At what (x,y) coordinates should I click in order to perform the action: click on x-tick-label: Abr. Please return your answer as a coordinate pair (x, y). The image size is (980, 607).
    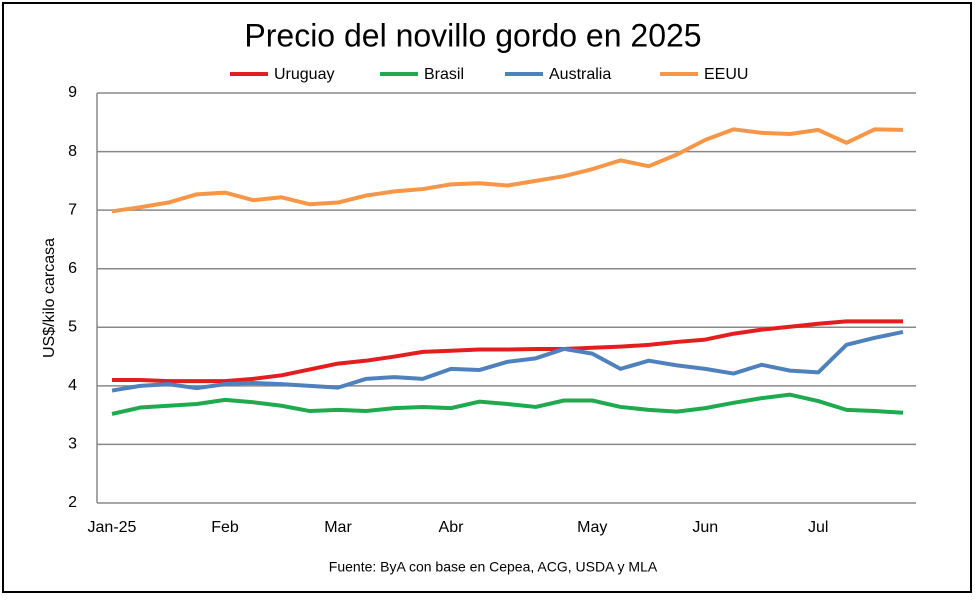
    Looking at the image, I should click on (452, 527).